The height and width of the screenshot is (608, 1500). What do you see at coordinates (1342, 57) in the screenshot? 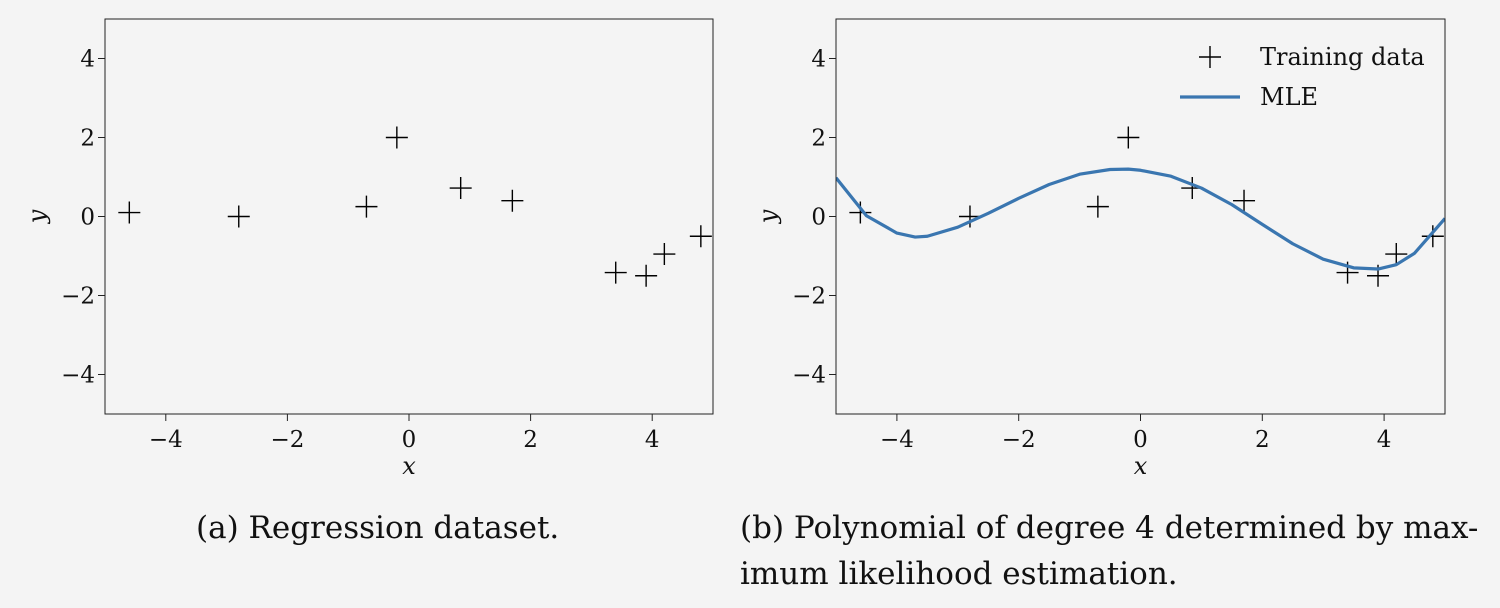
I see `legend-label: Training data` at bounding box center [1342, 57].